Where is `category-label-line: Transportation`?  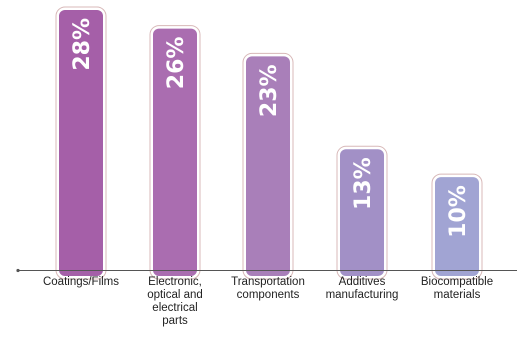 category-label-line: Transportation is located at coordinates (268, 282).